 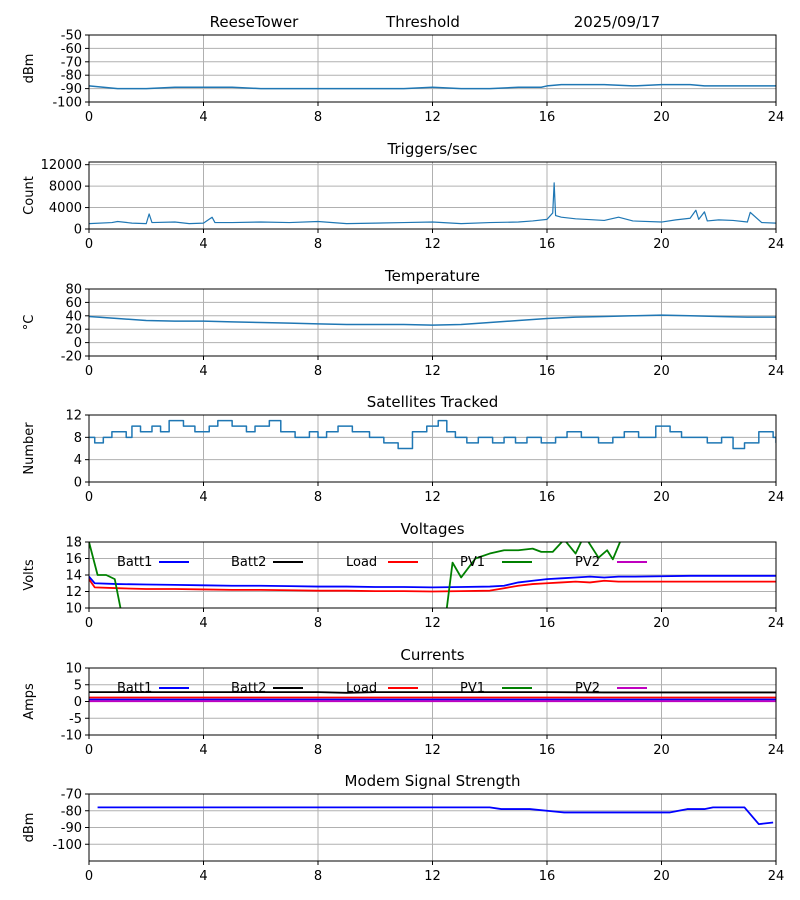 What do you see at coordinates (29, 575) in the screenshot?
I see `y-axis-label: Volts` at bounding box center [29, 575].